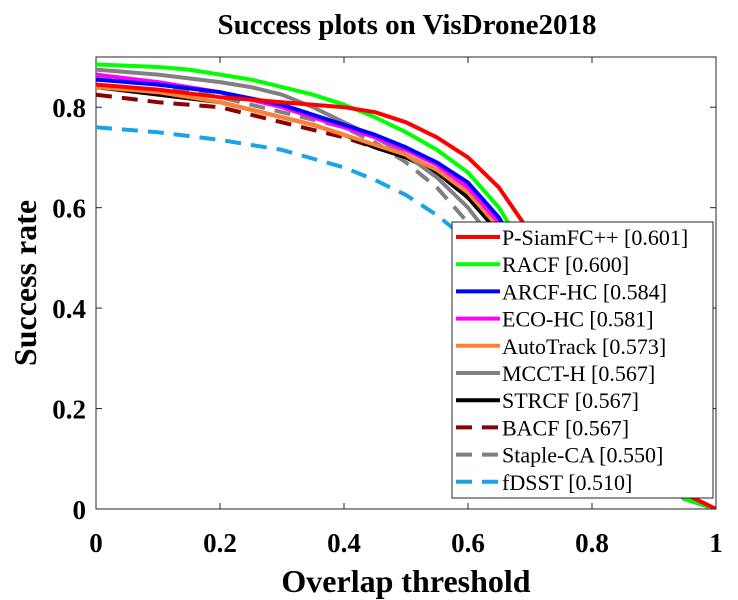 The width and height of the screenshot is (738, 600). I want to click on x-tick-label: 0.2, so click(220, 543).